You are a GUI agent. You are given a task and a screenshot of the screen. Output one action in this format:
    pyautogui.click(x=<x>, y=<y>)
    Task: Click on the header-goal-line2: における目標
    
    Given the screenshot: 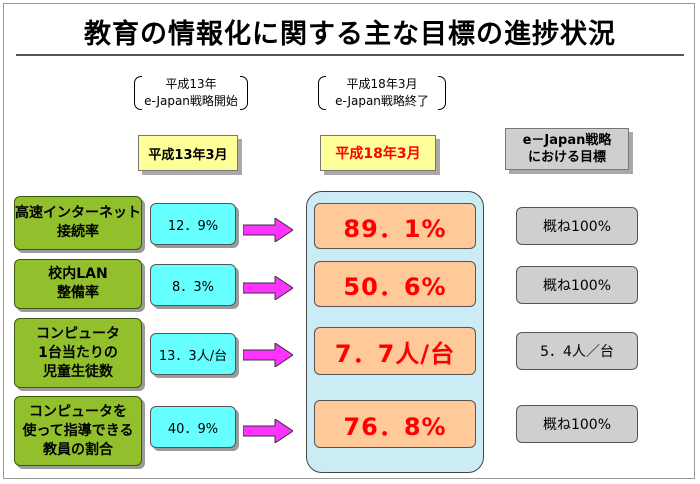 What is the action you would take?
    pyautogui.click(x=566, y=157)
    